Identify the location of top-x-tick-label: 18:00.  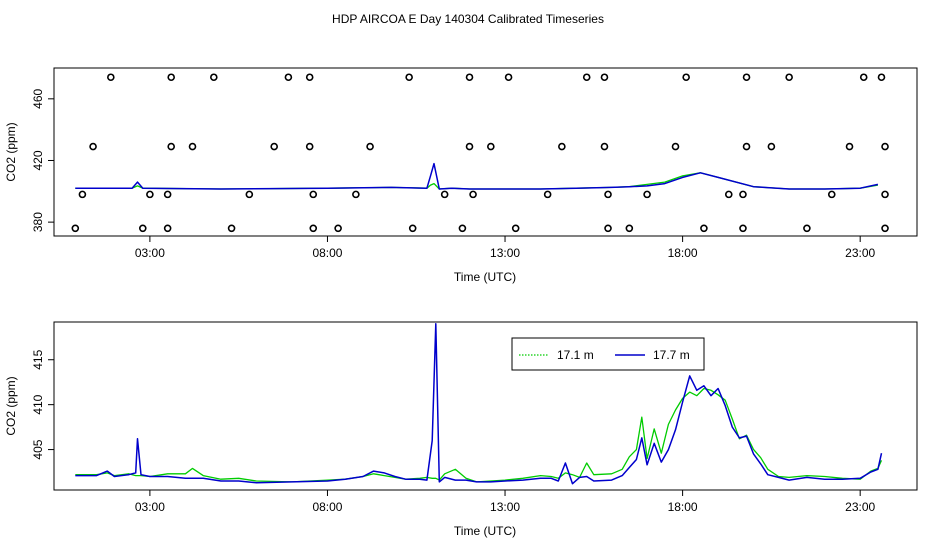
(683, 253).